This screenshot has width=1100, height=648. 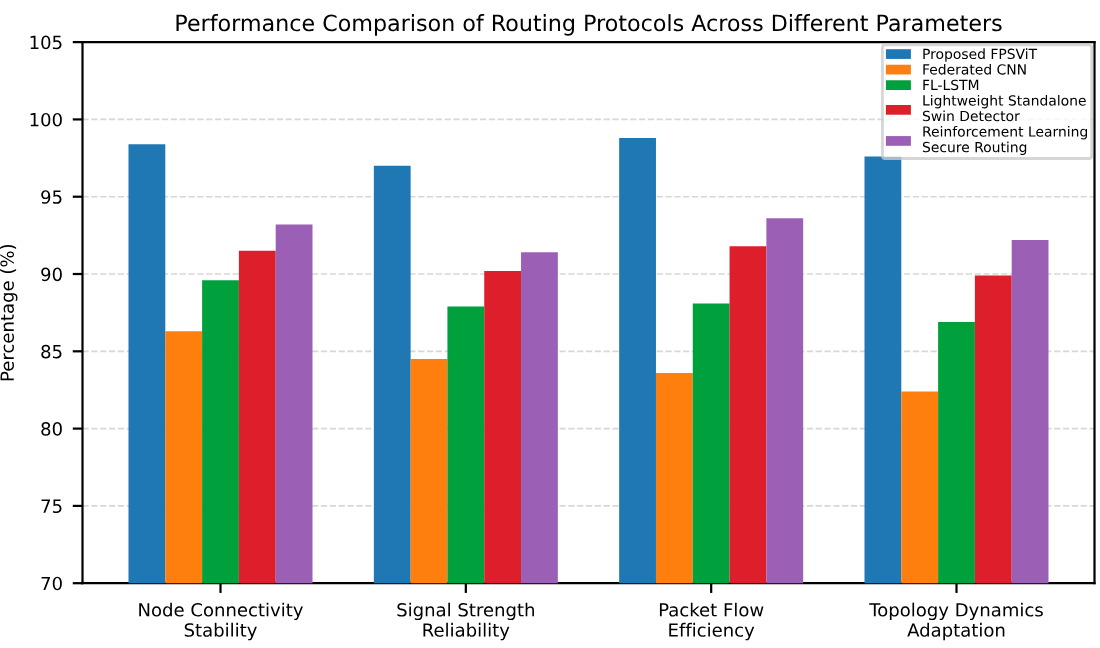 I want to click on y-tick-label: 105, so click(x=46, y=42).